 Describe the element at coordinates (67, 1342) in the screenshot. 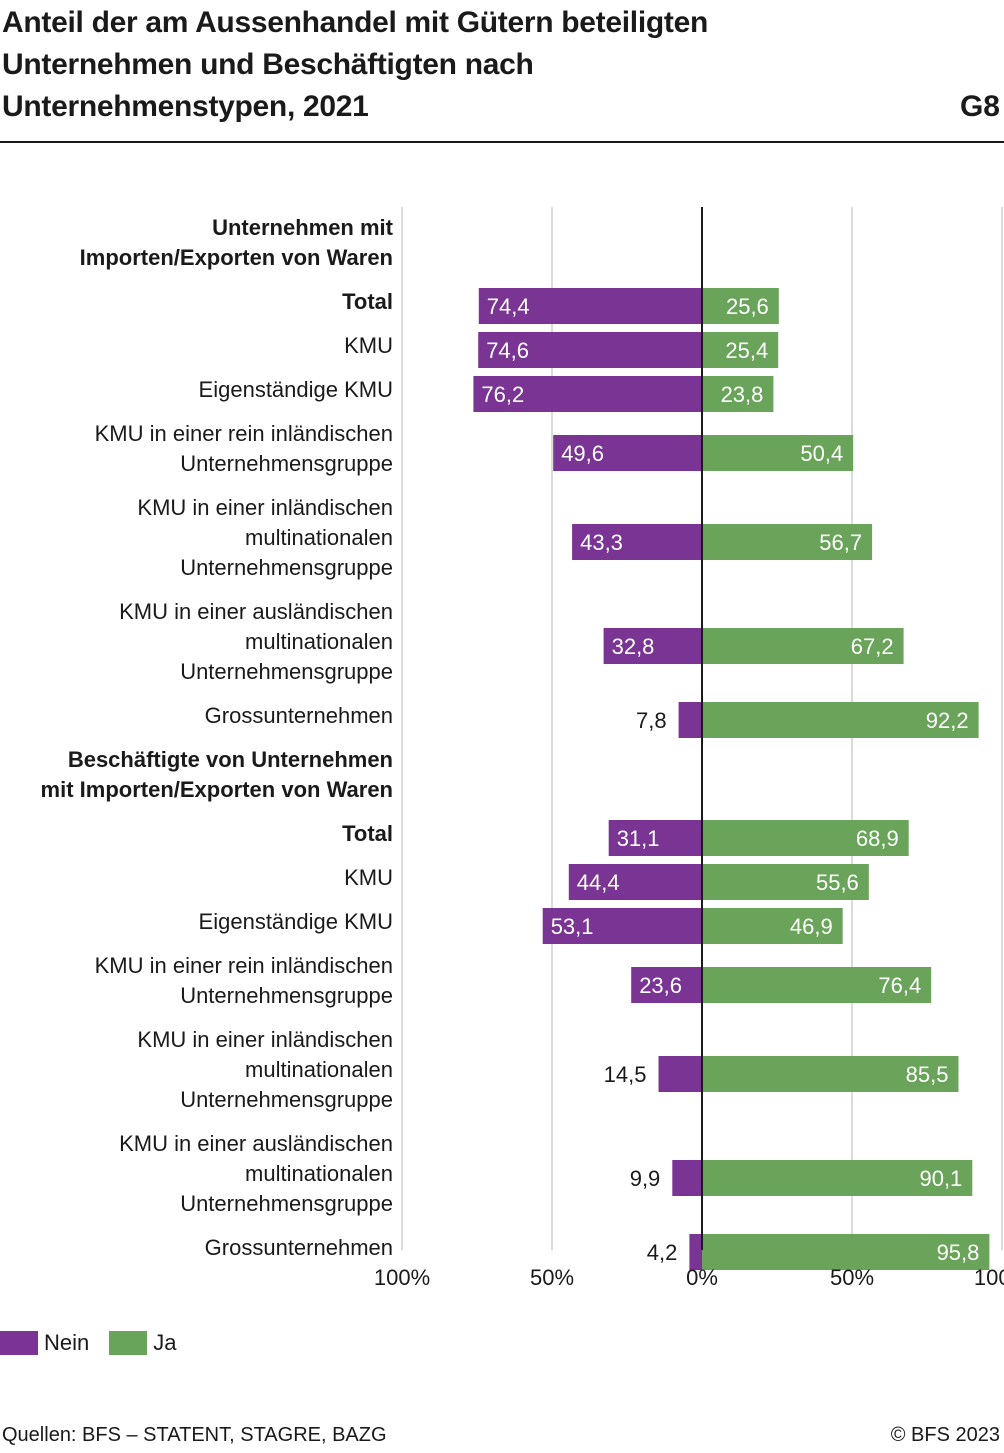

I see `legend-label-nein: Nein` at that location.